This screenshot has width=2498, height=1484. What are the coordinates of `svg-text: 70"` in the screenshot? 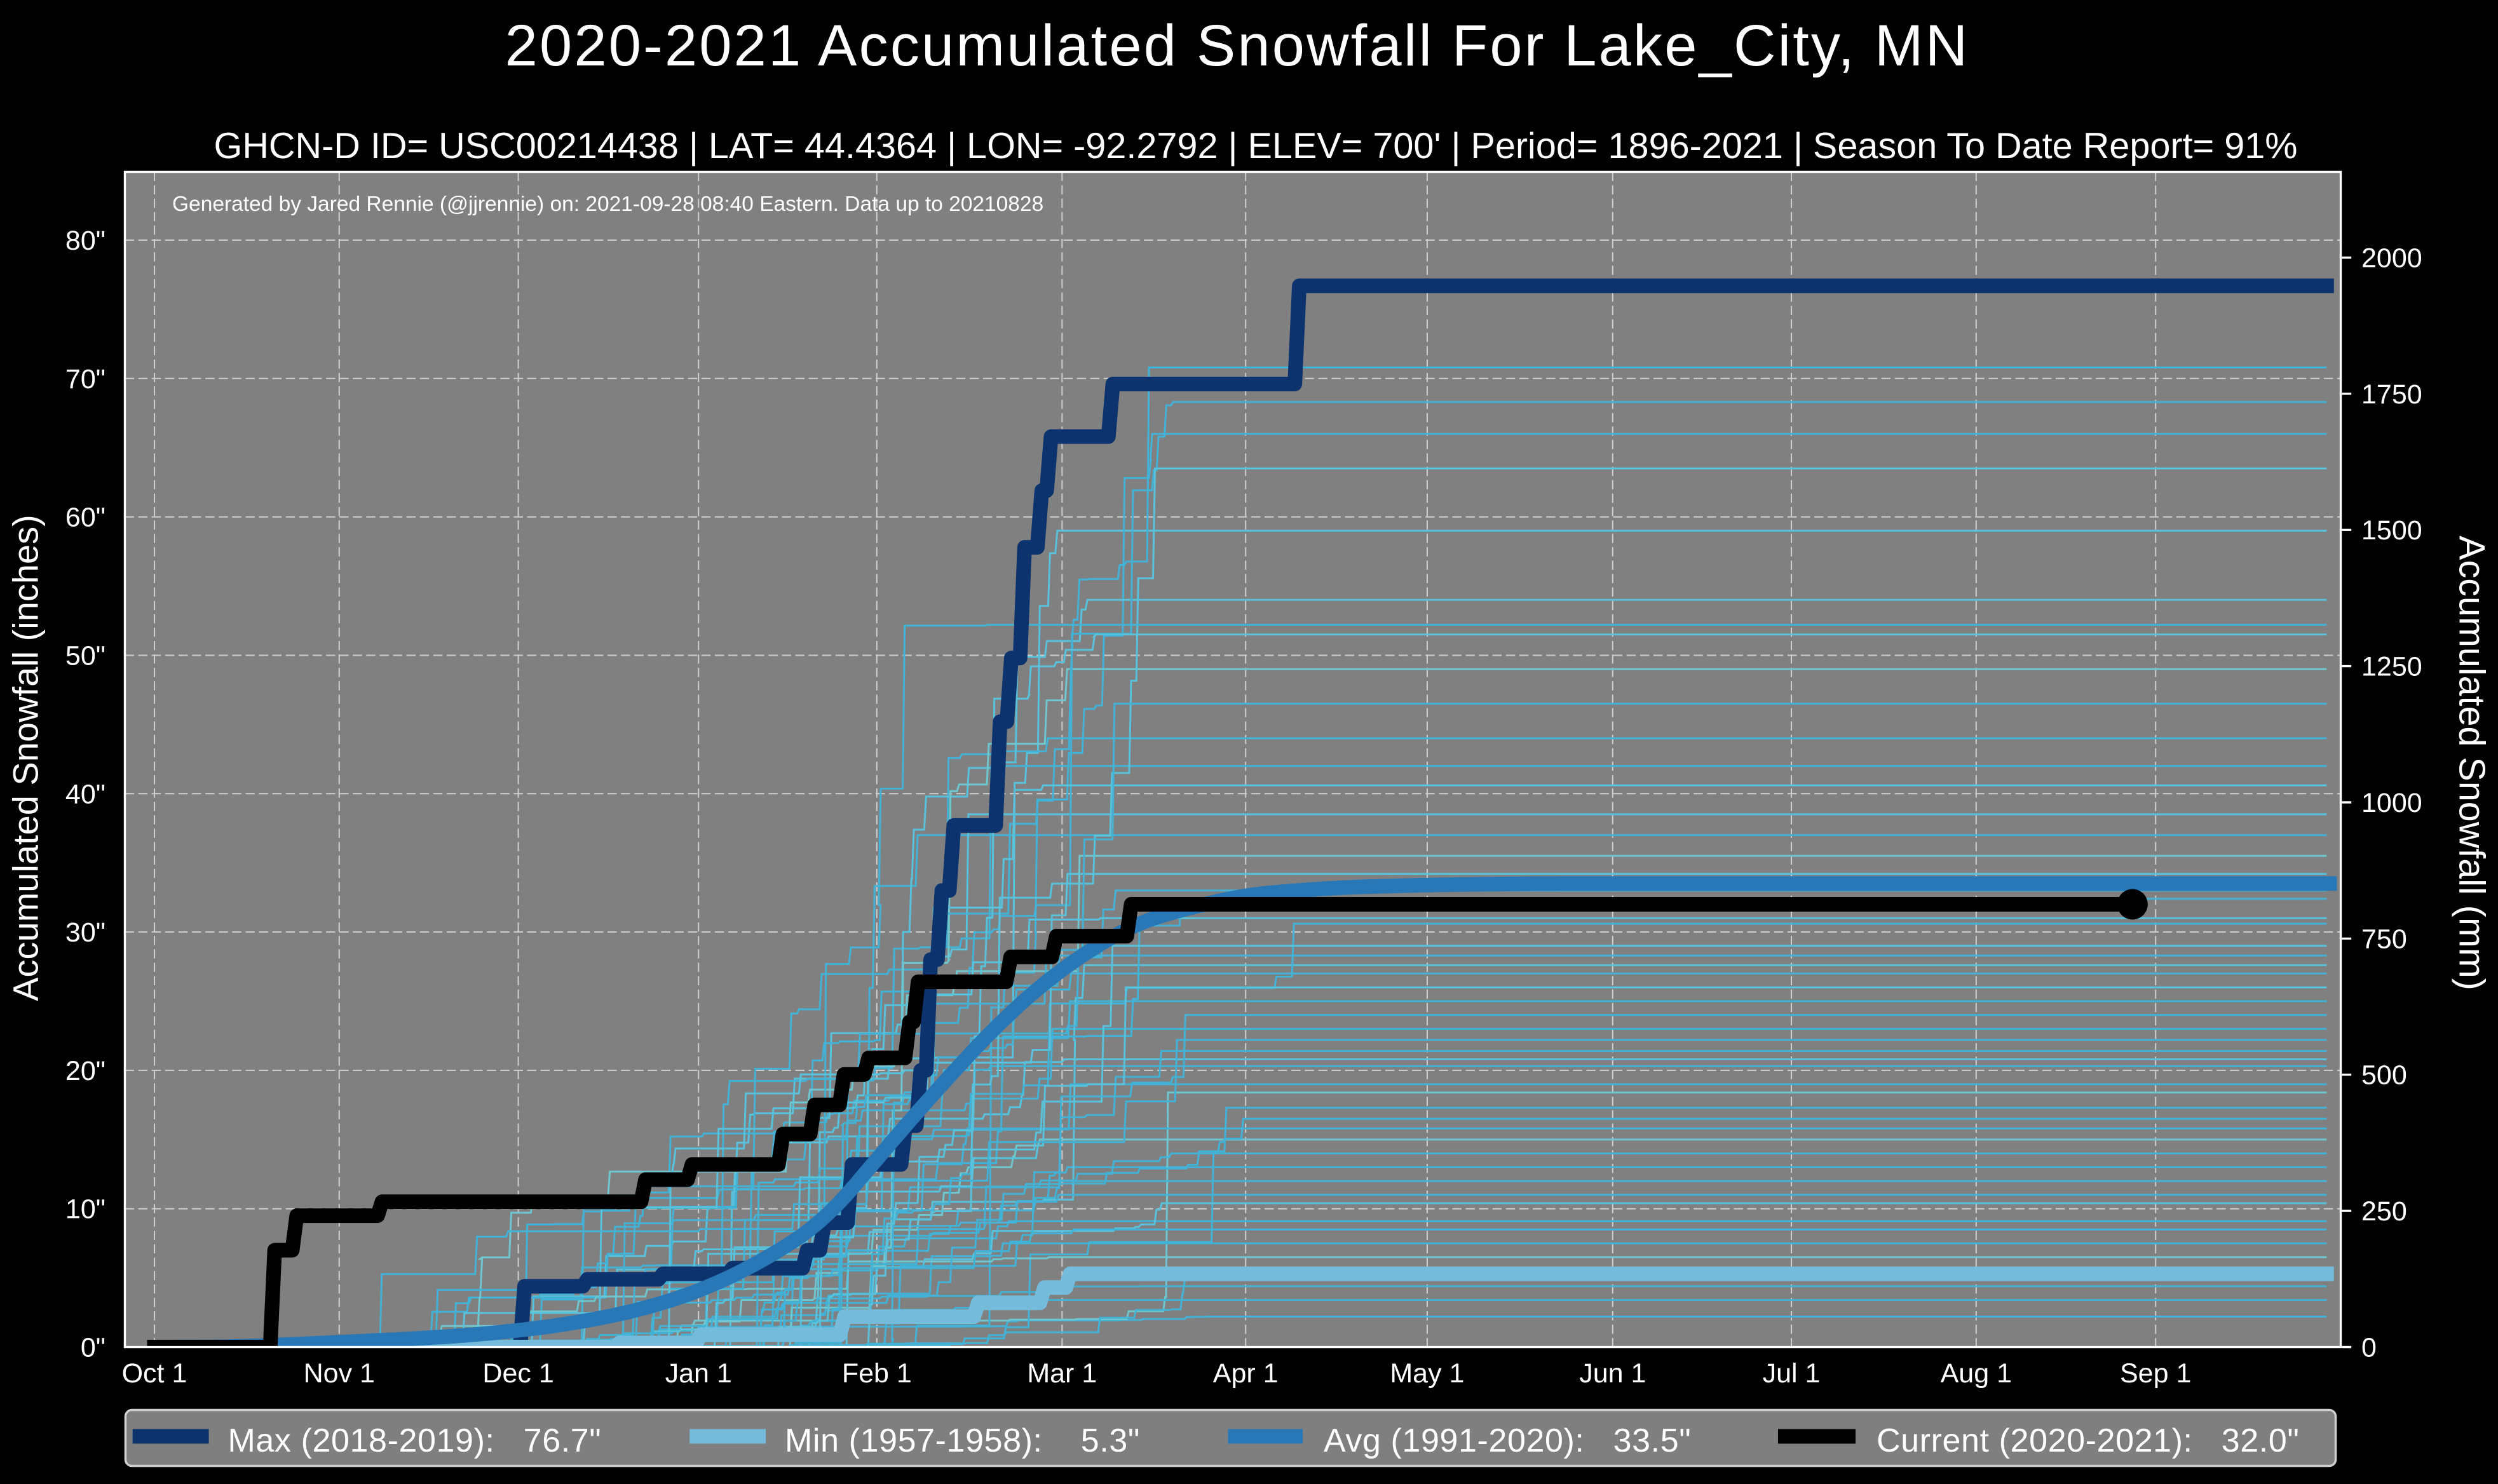 It's located at (85, 379).